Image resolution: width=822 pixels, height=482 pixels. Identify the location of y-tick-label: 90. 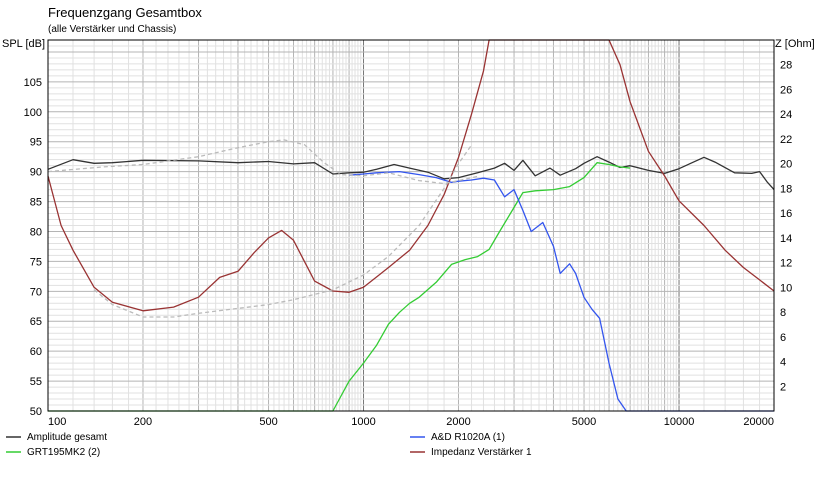
(36, 173).